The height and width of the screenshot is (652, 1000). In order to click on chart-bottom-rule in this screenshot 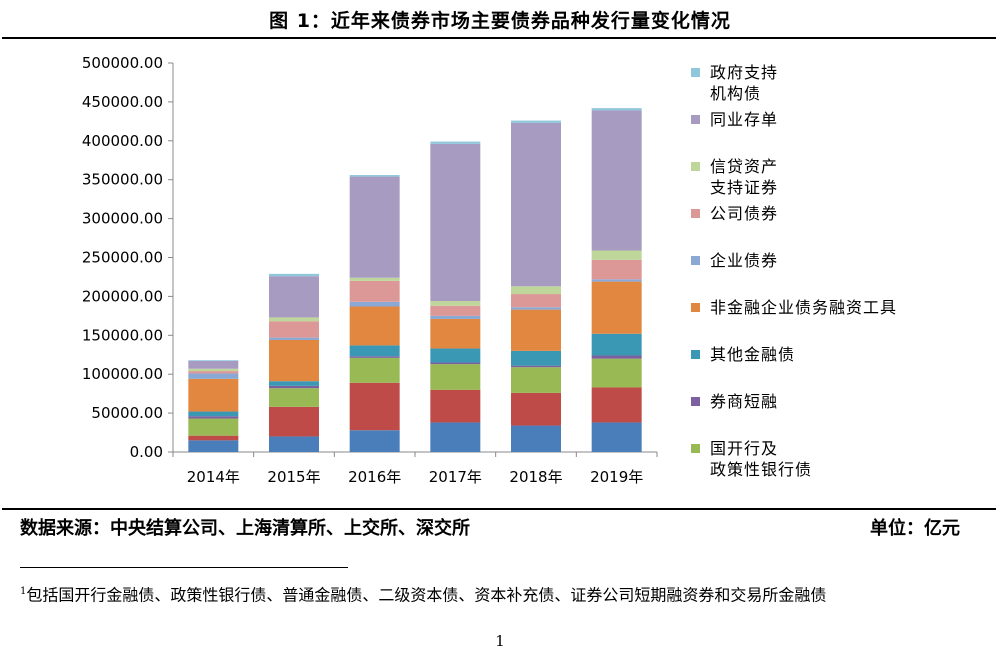, I will do `click(499, 509)`.